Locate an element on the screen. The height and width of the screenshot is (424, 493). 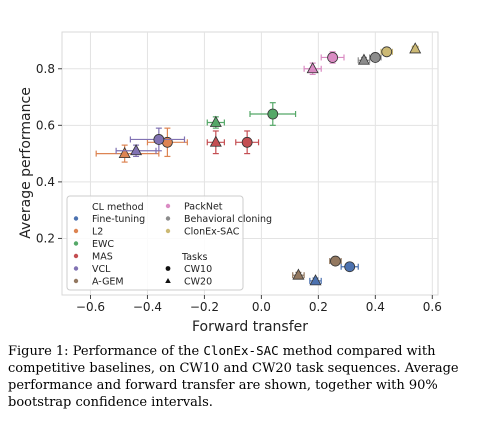
y-tick-label: 0.6 is located at coordinates (45, 125).